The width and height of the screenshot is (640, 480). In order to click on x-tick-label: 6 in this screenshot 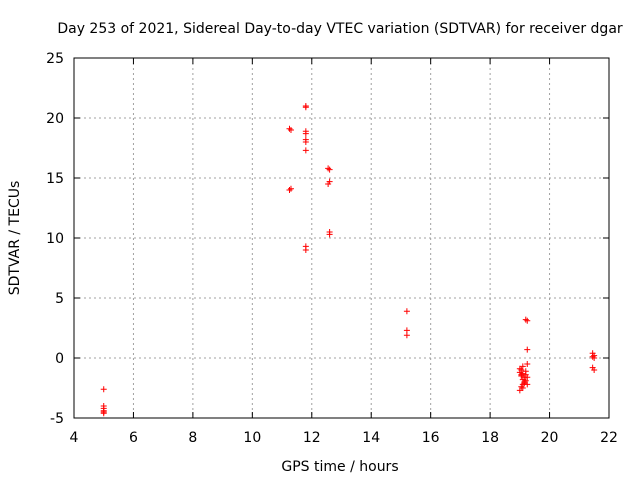, I will do `click(133, 438)`.